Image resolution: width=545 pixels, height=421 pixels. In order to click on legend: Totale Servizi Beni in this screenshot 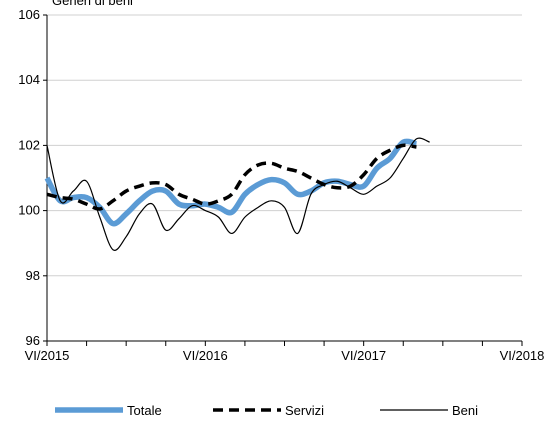, I will do `click(266, 410)`.